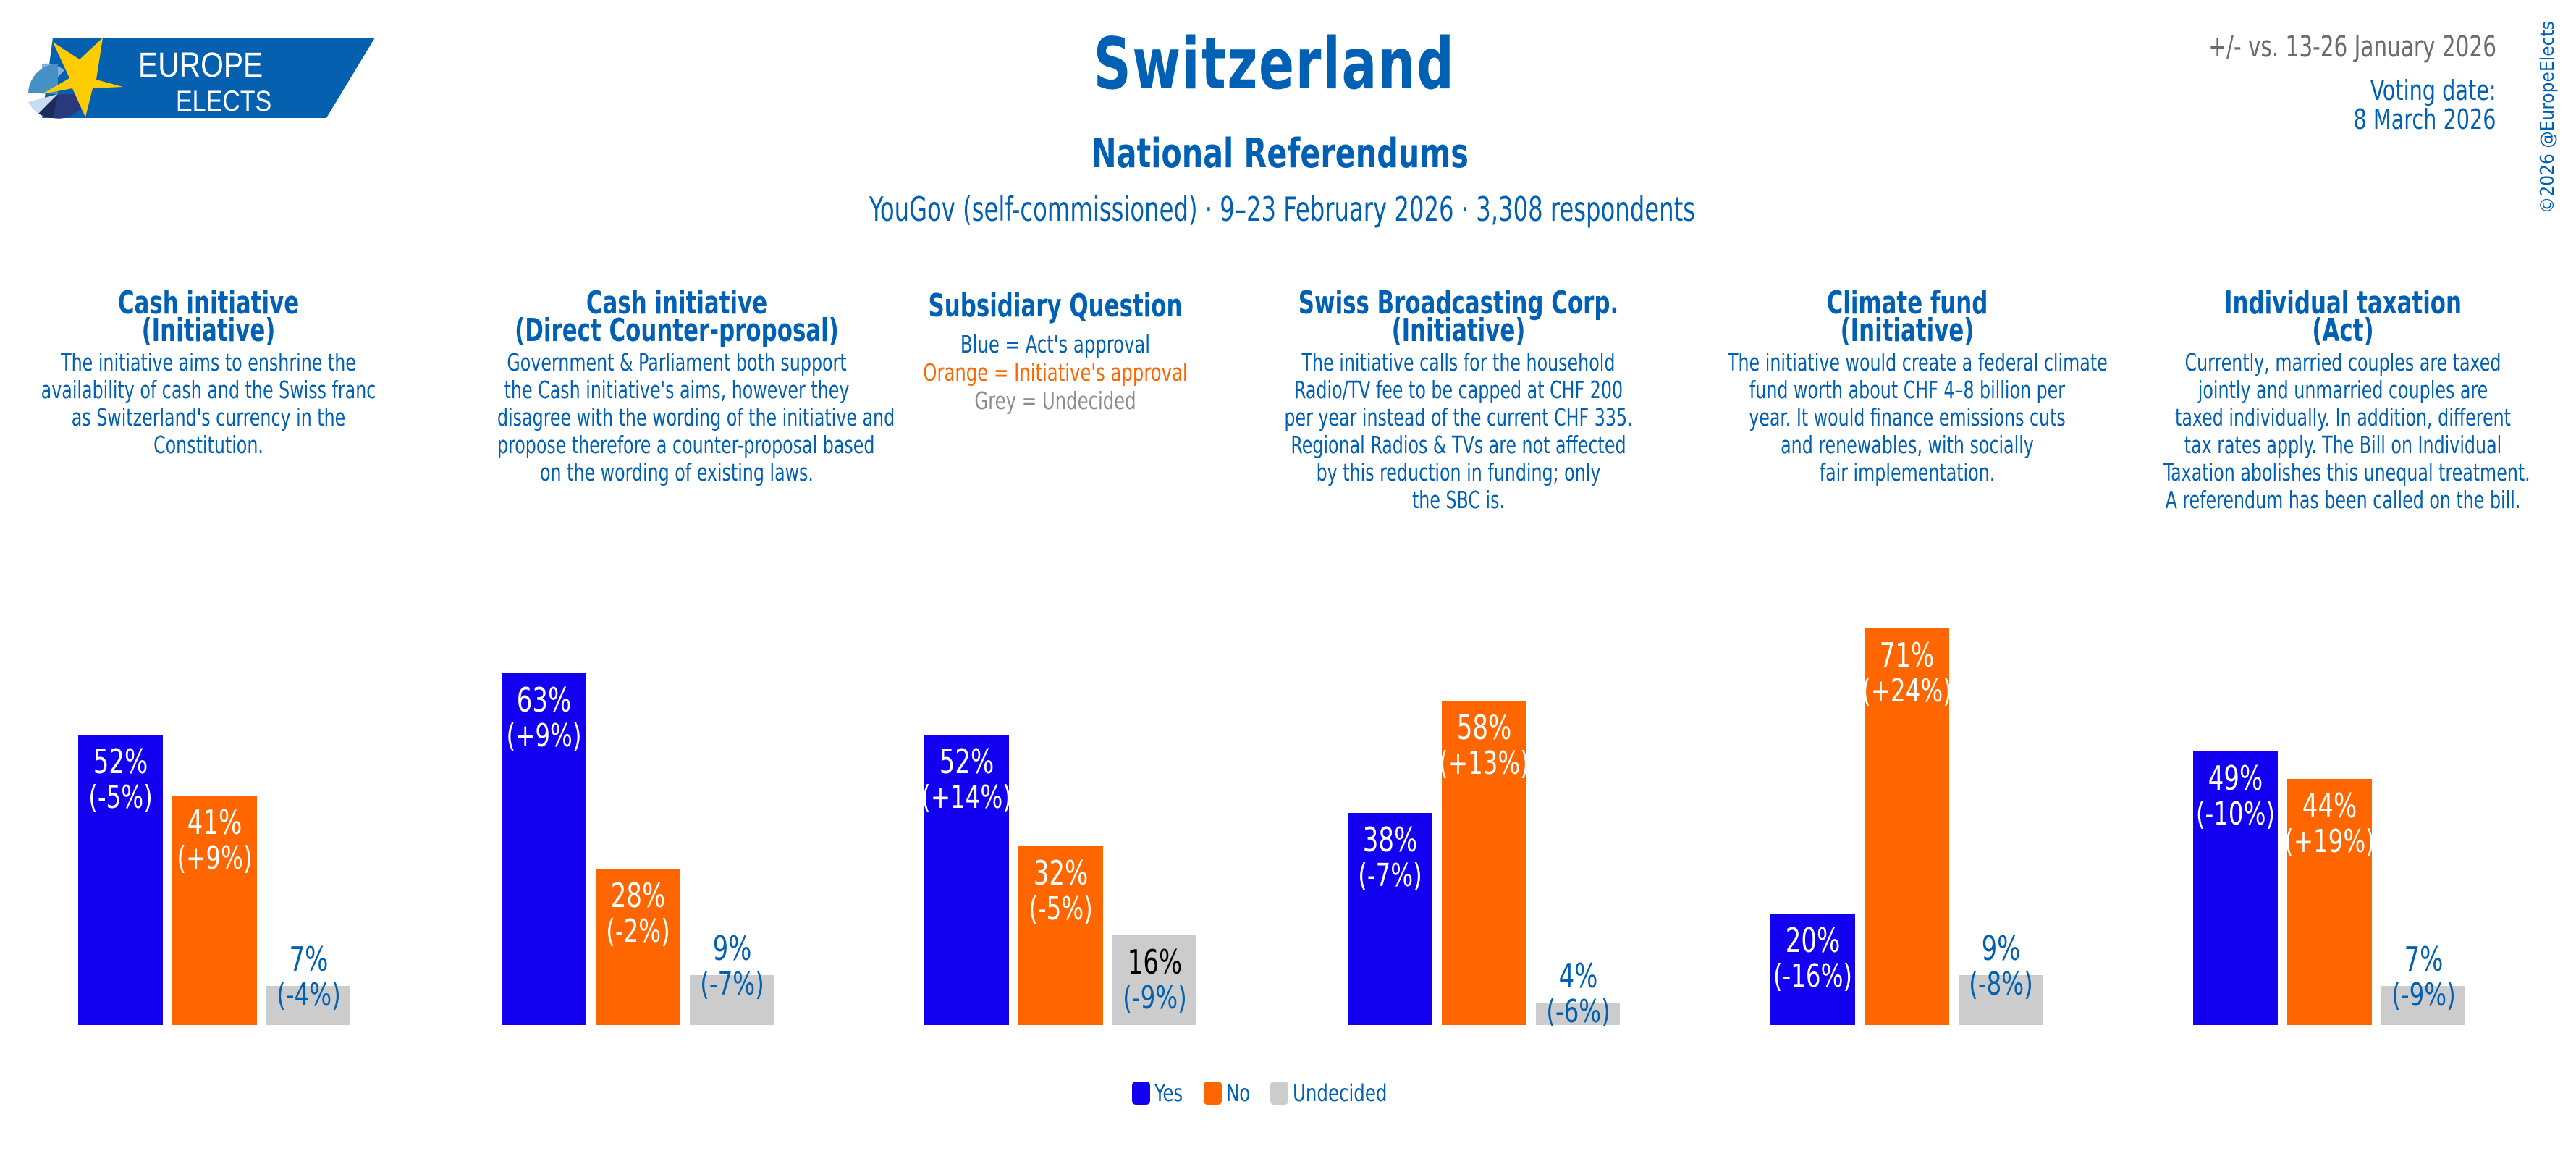 This screenshot has height=1151, width=2576. I want to click on bar-label-yes: 49% (-10%), so click(2235, 796).